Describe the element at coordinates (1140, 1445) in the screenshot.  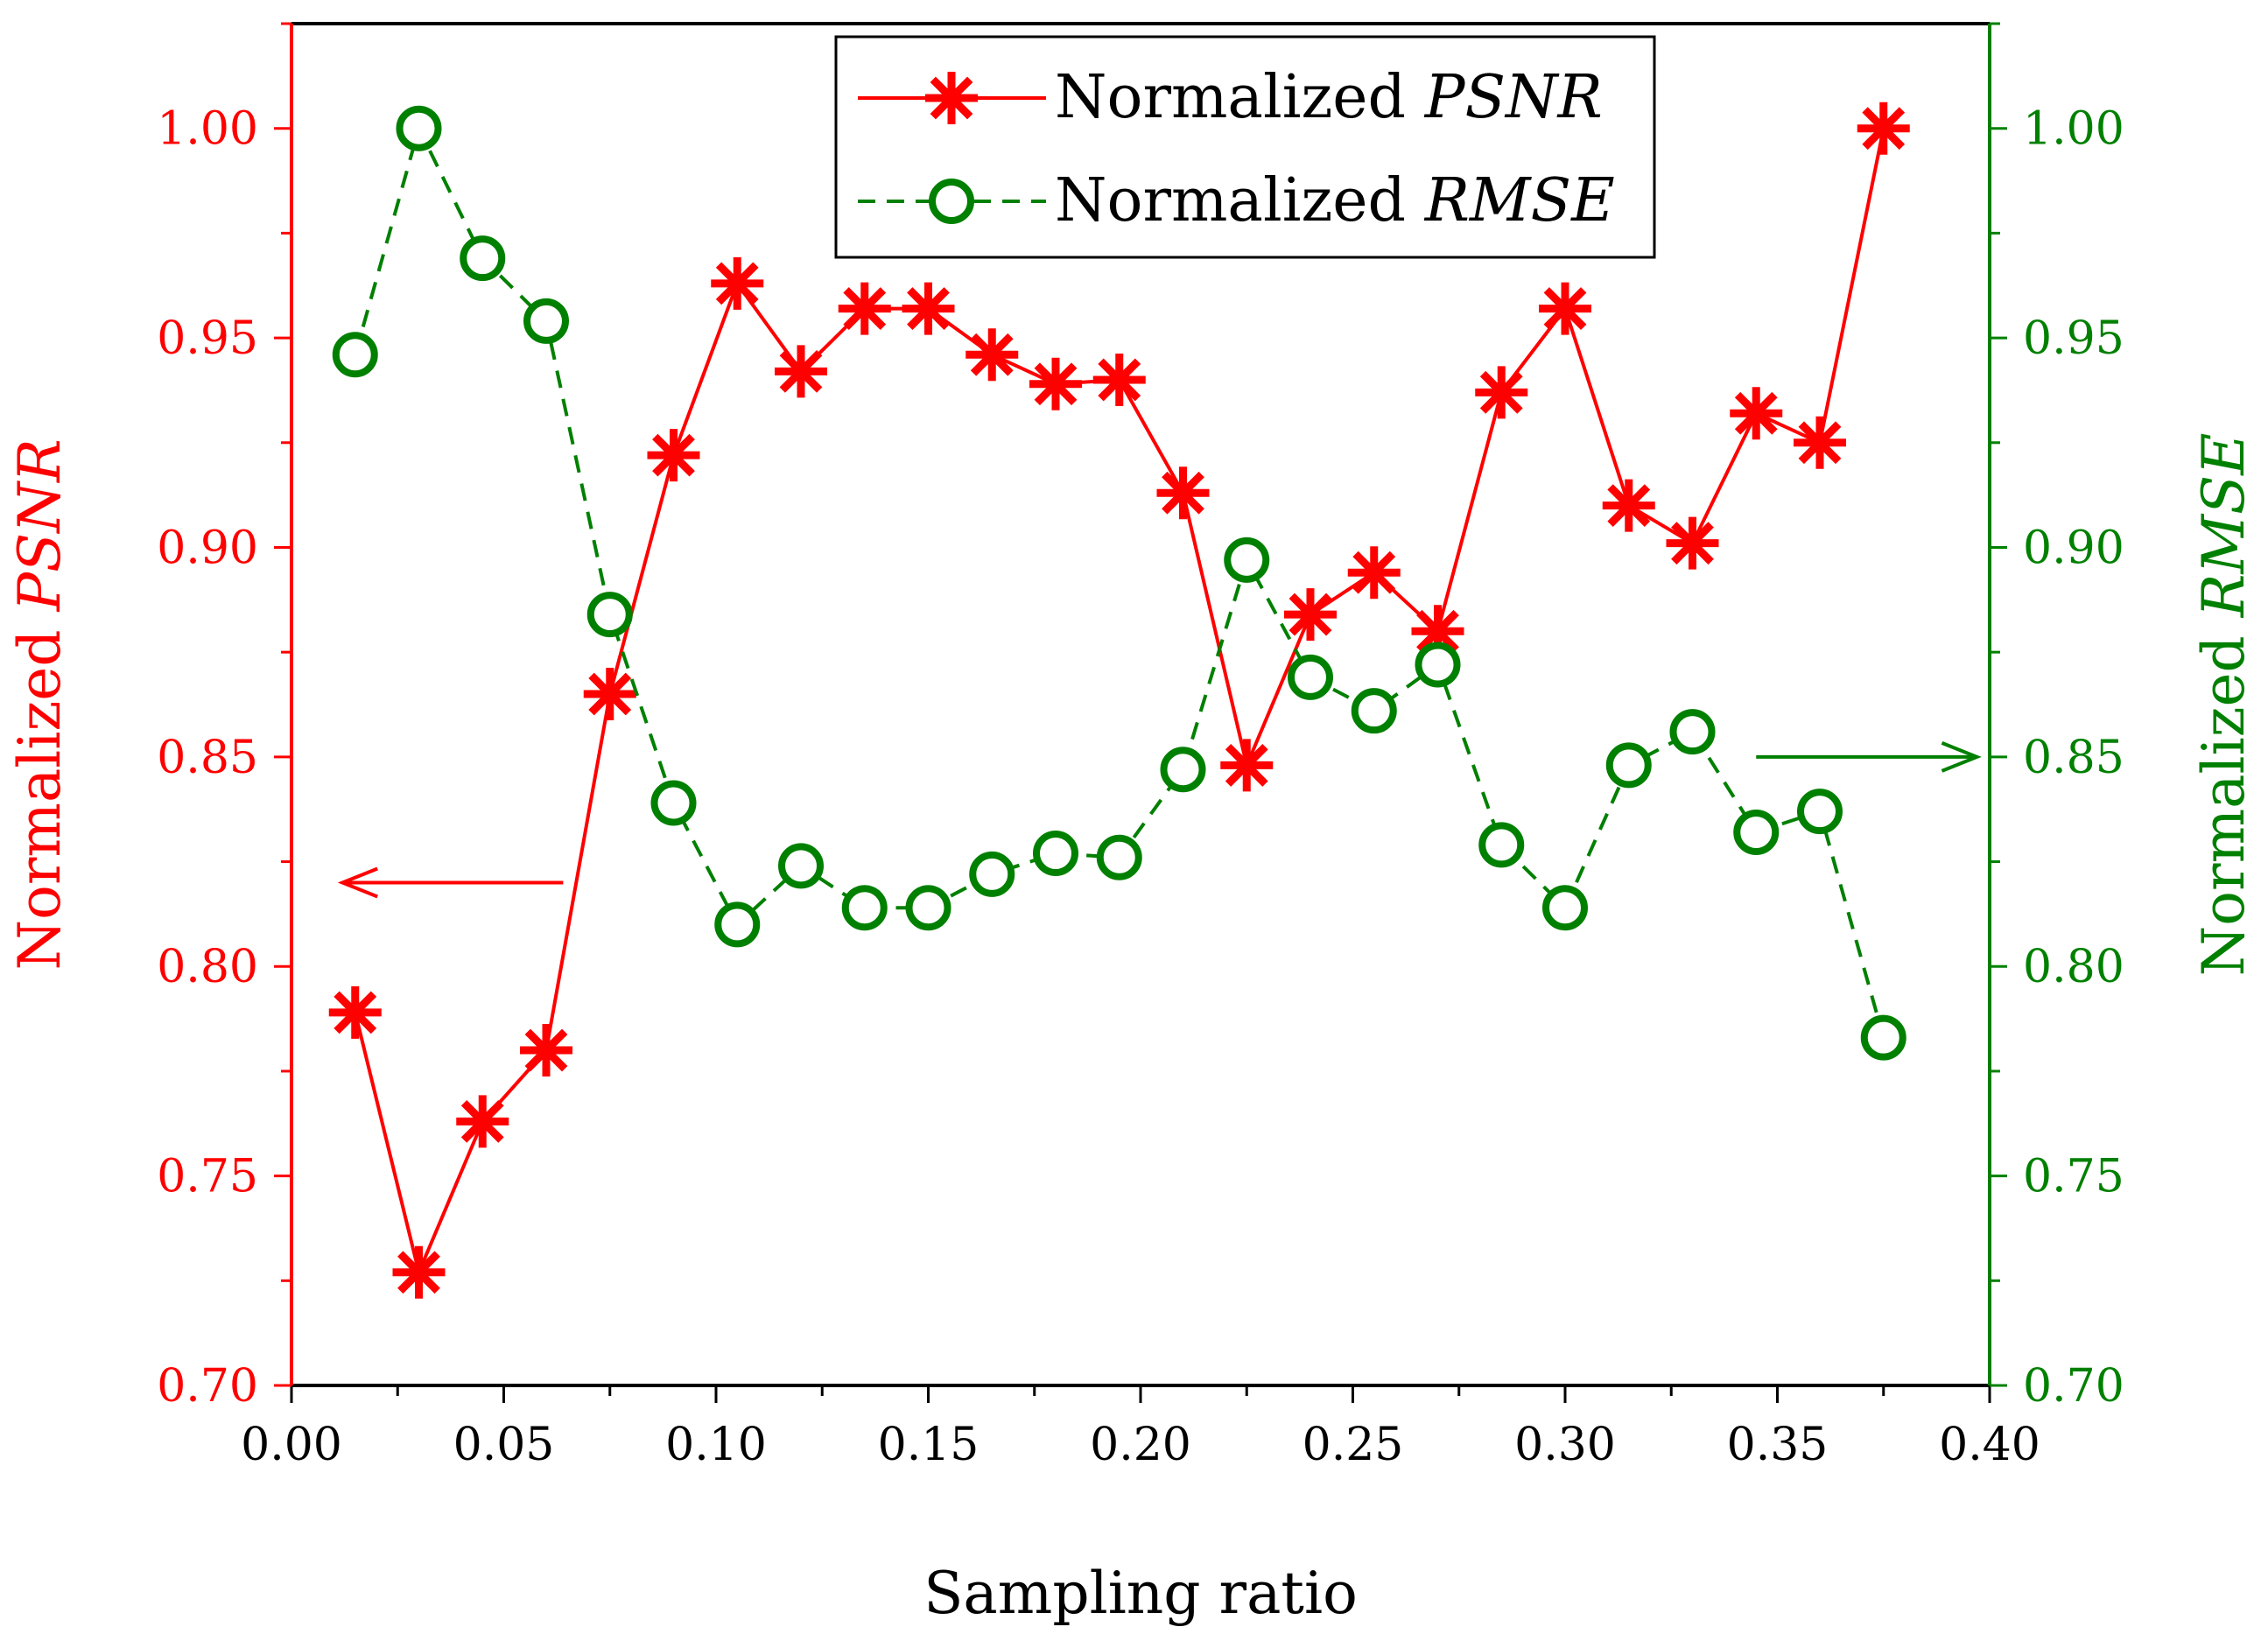
I see `x-tick-label: 0.20` at that location.